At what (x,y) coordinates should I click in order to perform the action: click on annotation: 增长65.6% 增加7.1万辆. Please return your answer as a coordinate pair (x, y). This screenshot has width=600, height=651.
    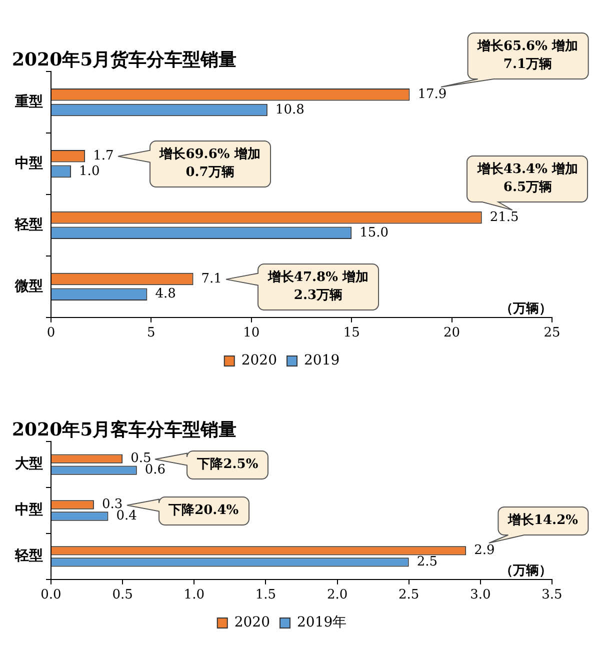
    Looking at the image, I should click on (527, 56).